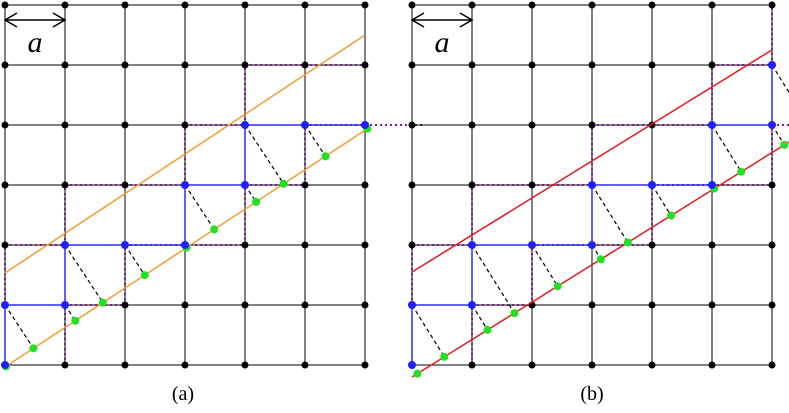  I want to click on caption: (b), so click(591, 394).